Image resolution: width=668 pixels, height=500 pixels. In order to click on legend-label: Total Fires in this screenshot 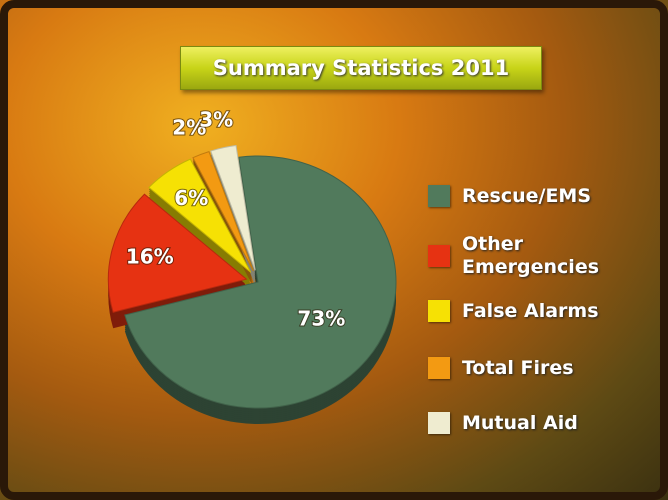, I will do `click(518, 367)`.